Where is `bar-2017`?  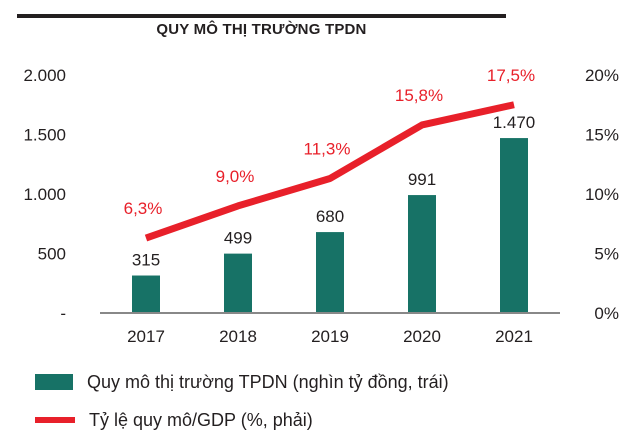 bar-2017 is located at coordinates (146, 294).